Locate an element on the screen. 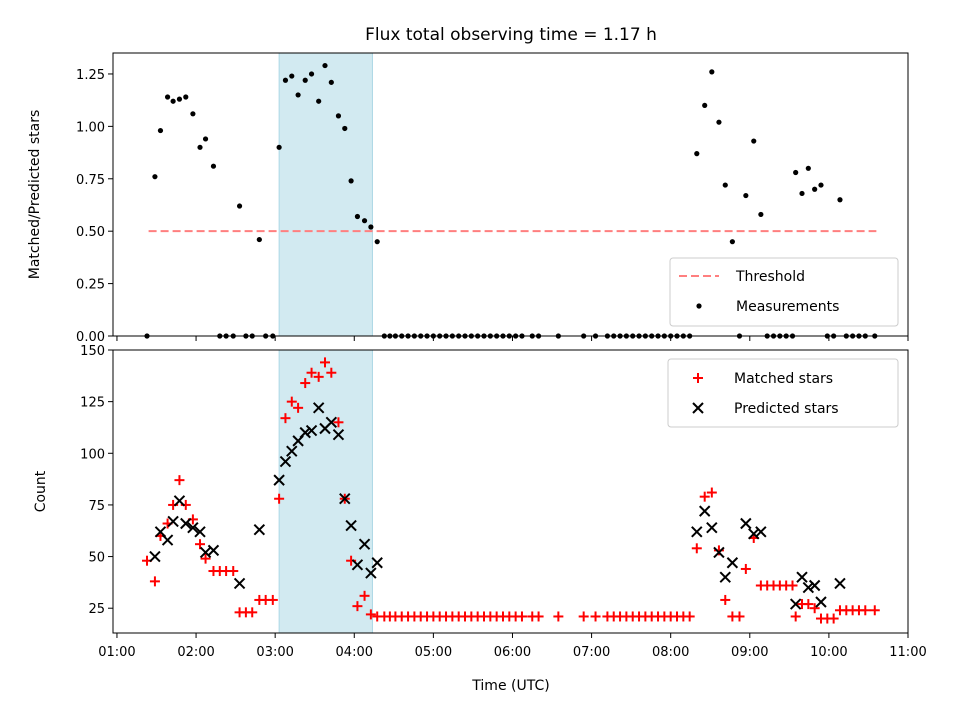 The height and width of the screenshot is (720, 960). bottom-y-tick-label: 150 is located at coordinates (92, 351).